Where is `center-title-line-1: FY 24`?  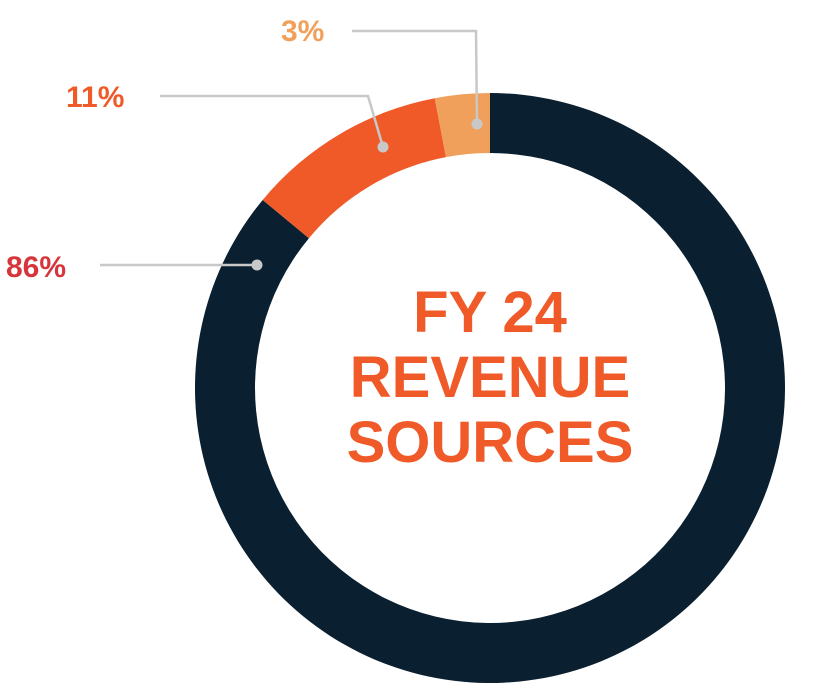
center-title-line-1: FY 24 is located at coordinates (490, 312).